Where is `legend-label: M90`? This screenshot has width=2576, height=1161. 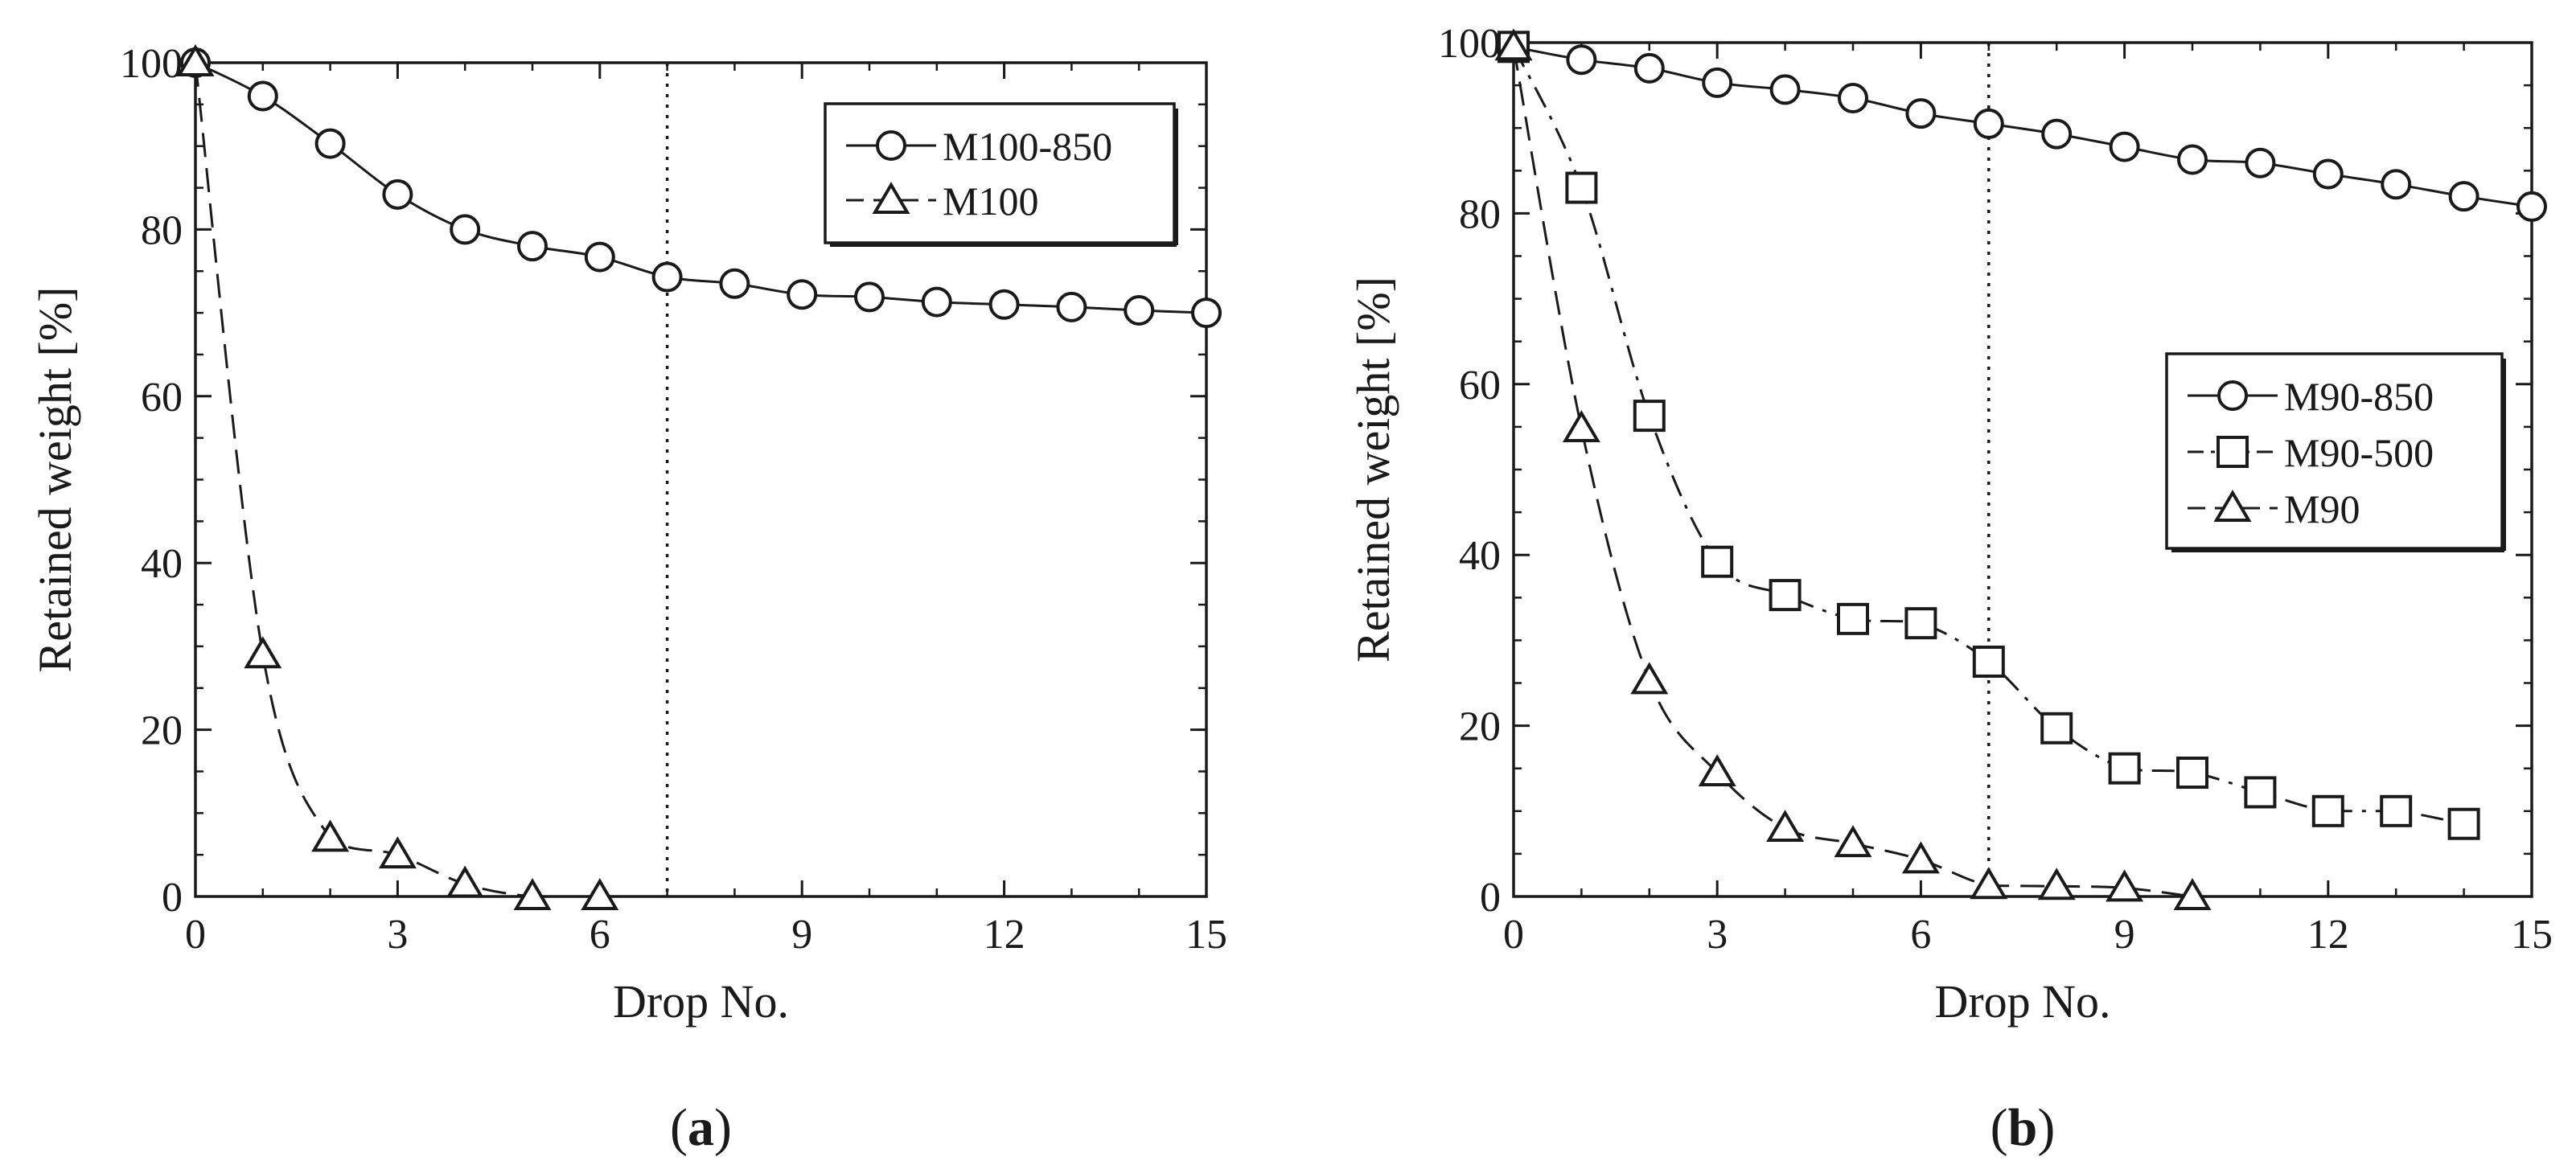
legend-label: M90 is located at coordinates (2322, 509).